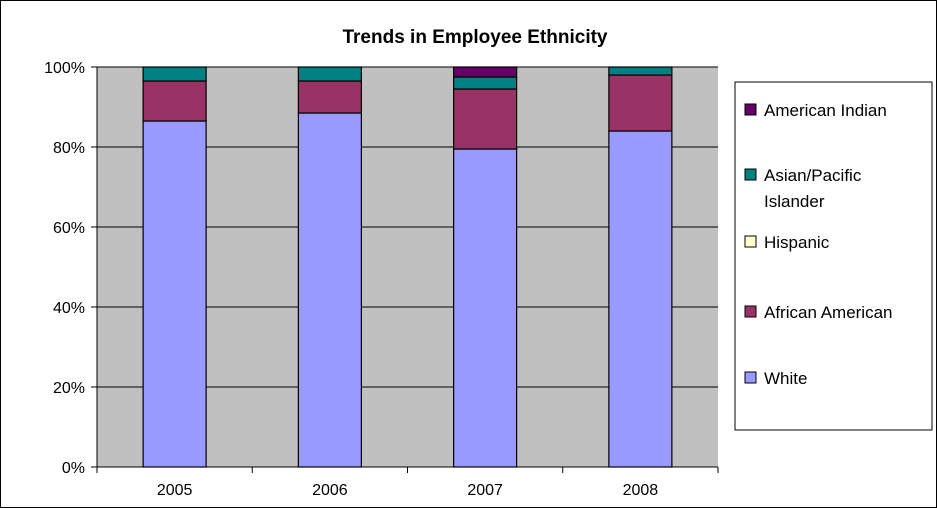 The width and height of the screenshot is (937, 508). I want to click on bar-segment-white-2005, so click(174, 294).